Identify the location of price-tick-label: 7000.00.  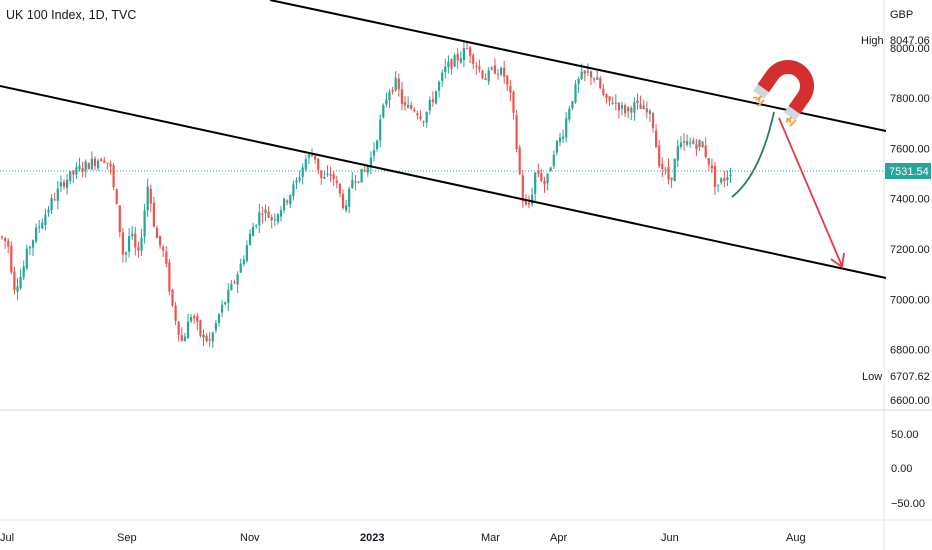
(910, 300).